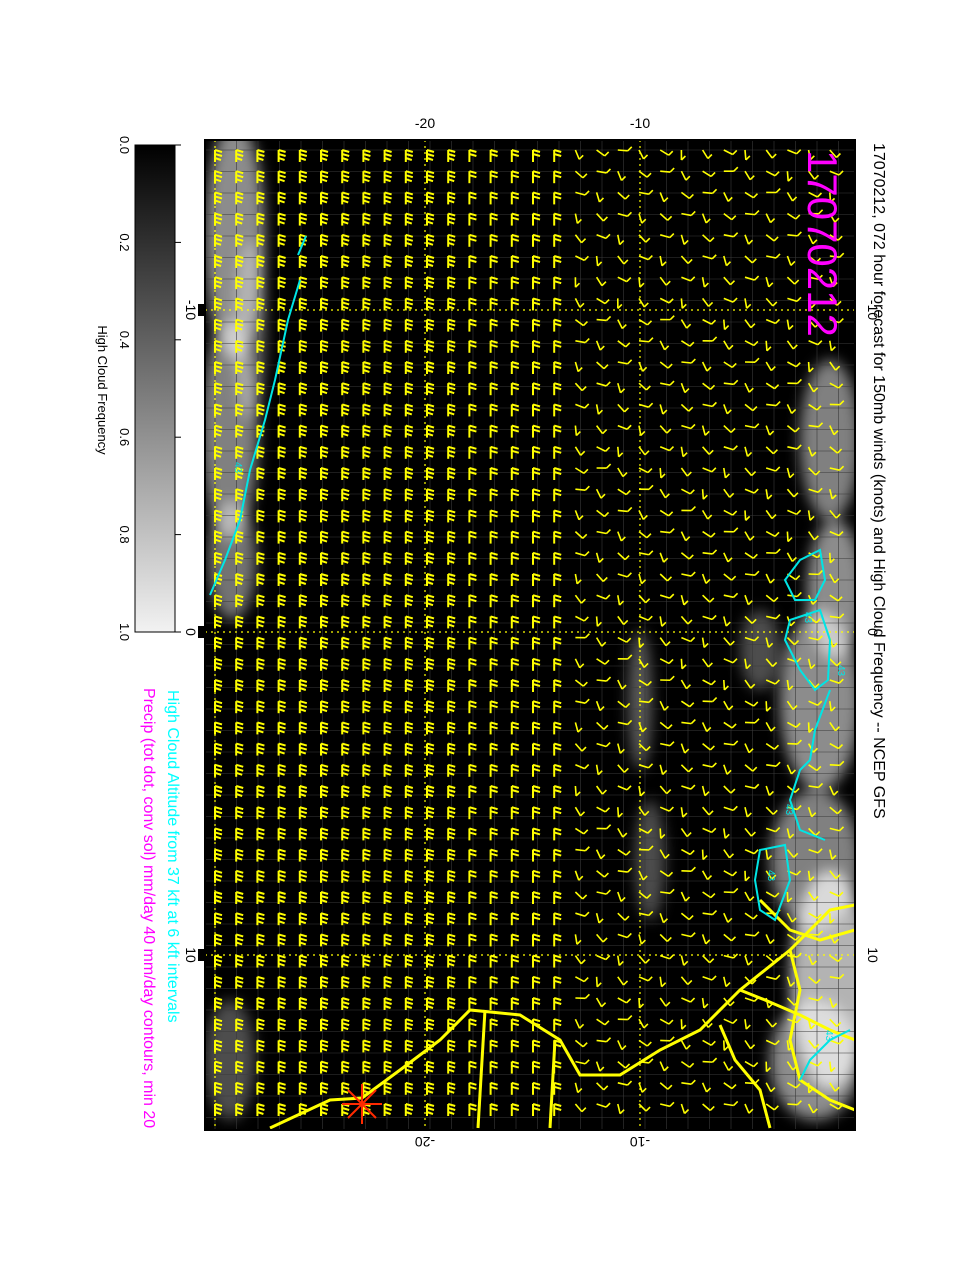 The width and height of the screenshot is (978, 1265). I want to click on axis-left-tickmark, so click(202, 310).